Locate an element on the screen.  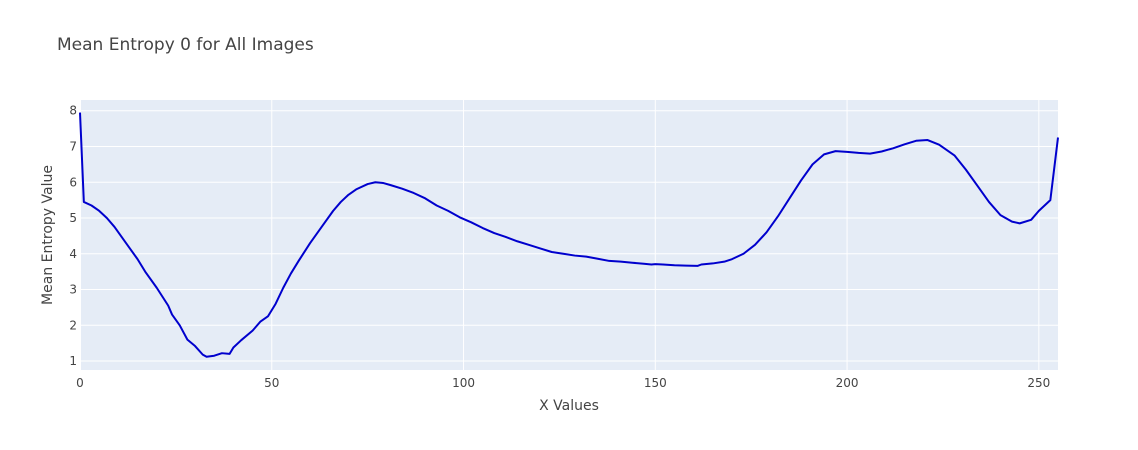
y-tick-label: 5 is located at coordinates (73, 218).